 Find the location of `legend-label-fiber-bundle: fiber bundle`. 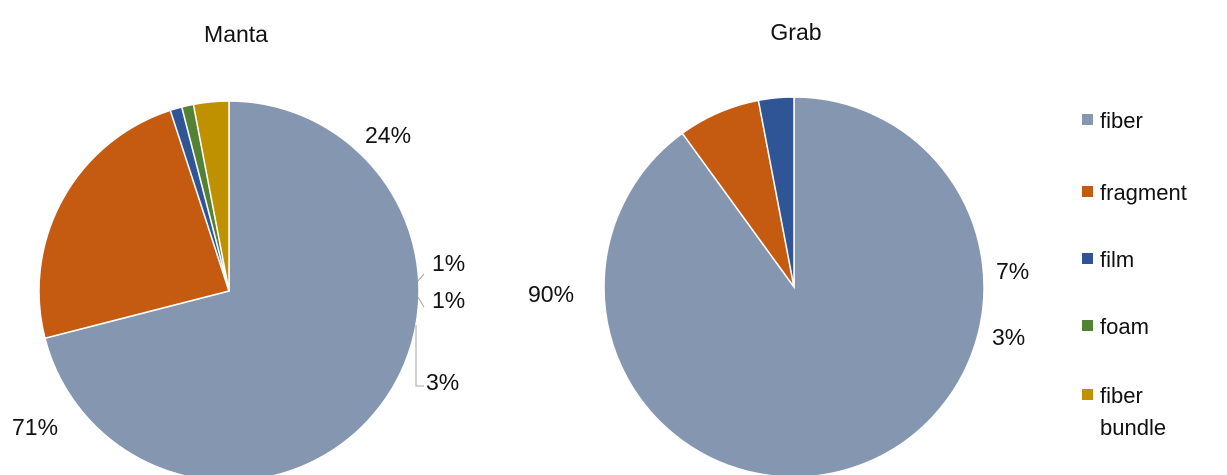

legend-label-fiber-bundle: fiber bundle is located at coordinates (1133, 411).